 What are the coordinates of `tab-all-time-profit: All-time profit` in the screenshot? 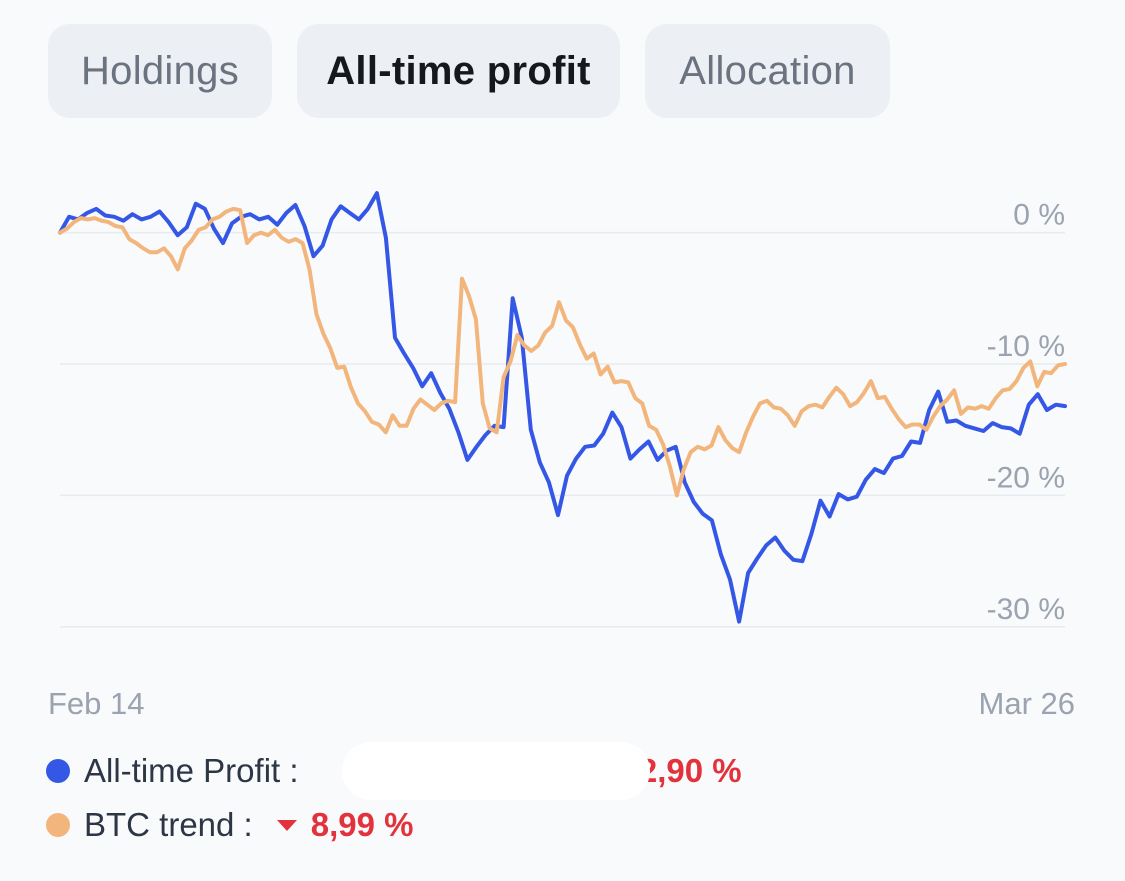 It's located at (458, 71).